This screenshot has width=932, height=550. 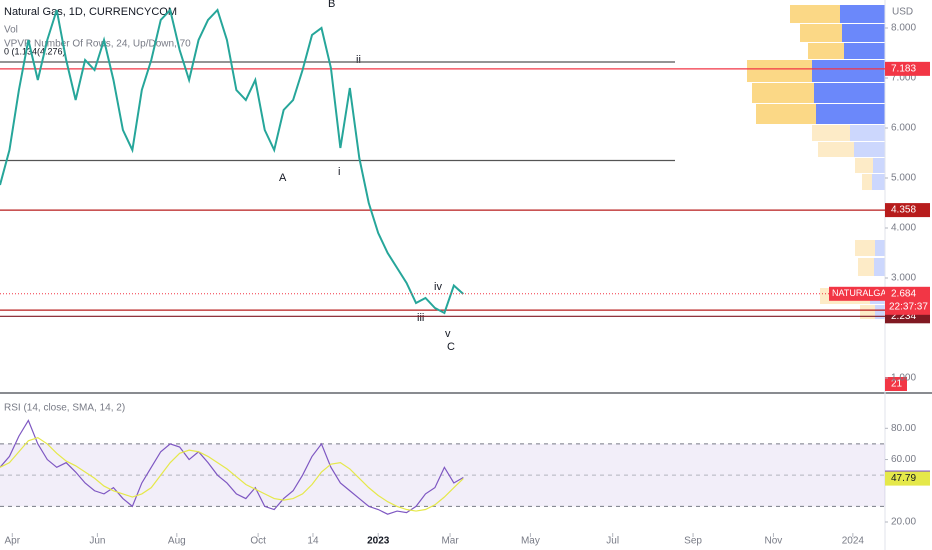 What do you see at coordinates (13, 541) in the screenshot?
I see `x-tick-label: Apr` at bounding box center [13, 541].